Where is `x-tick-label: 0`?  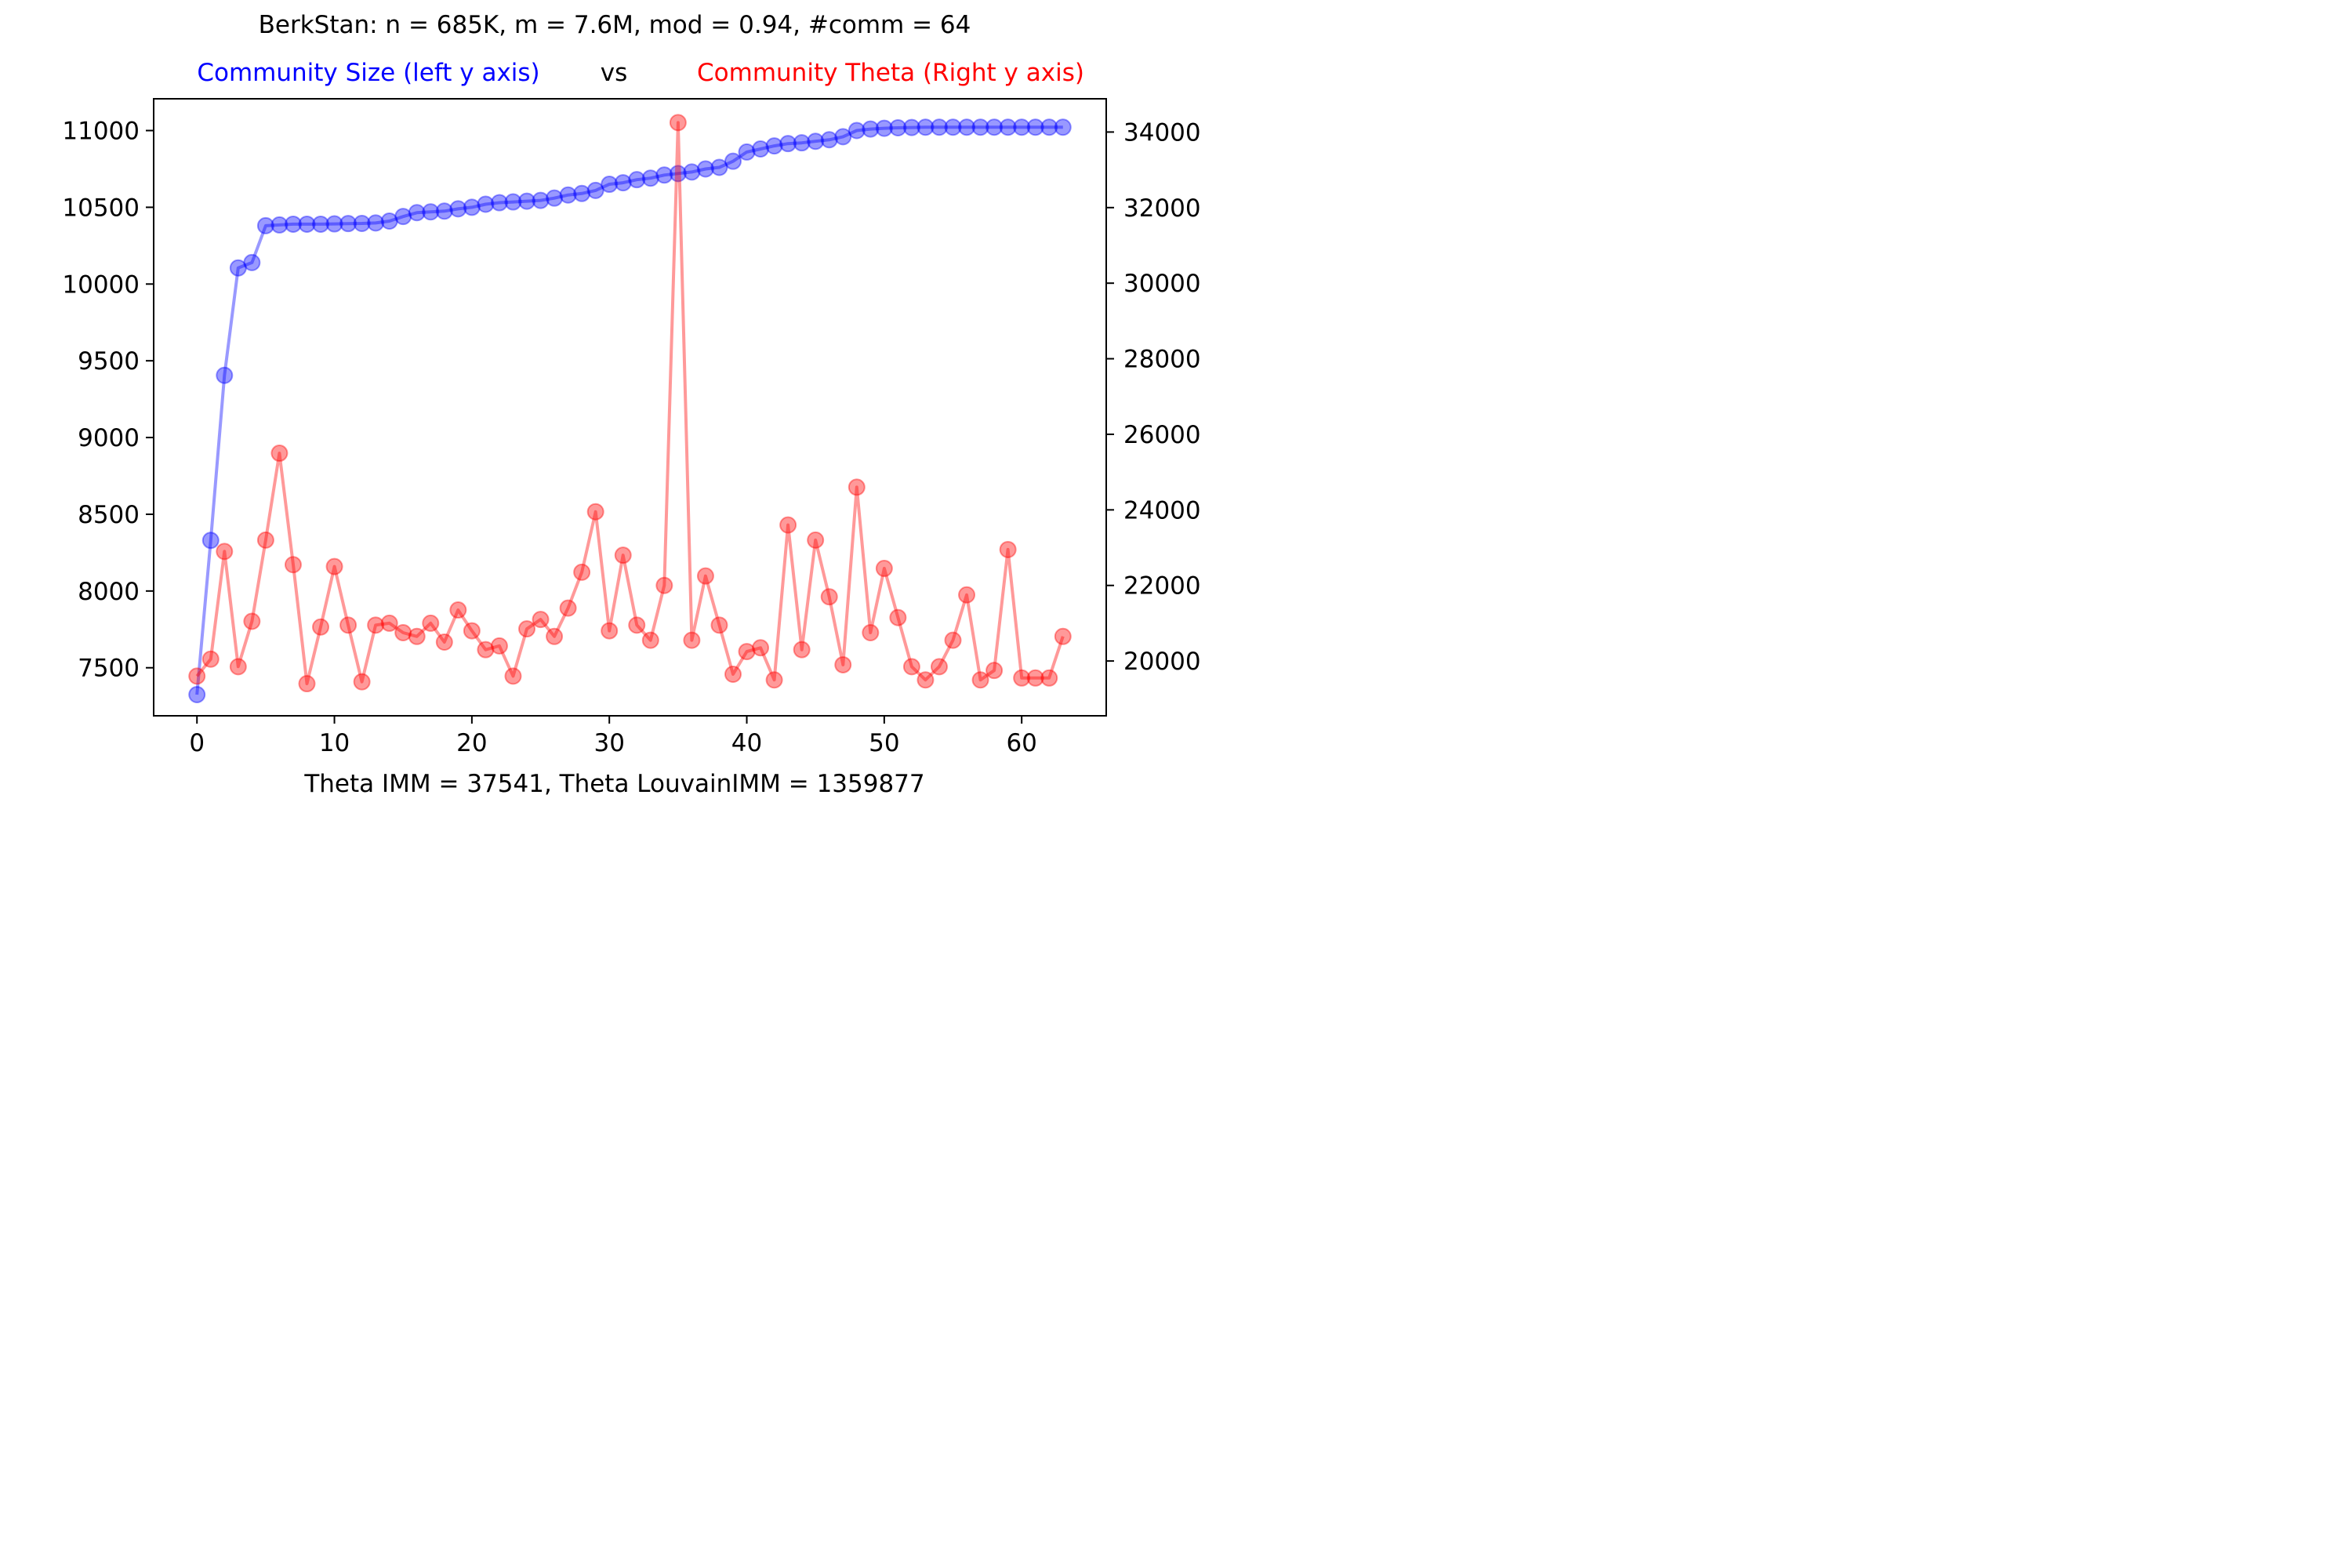 x-tick-label: 0 is located at coordinates (197, 743).